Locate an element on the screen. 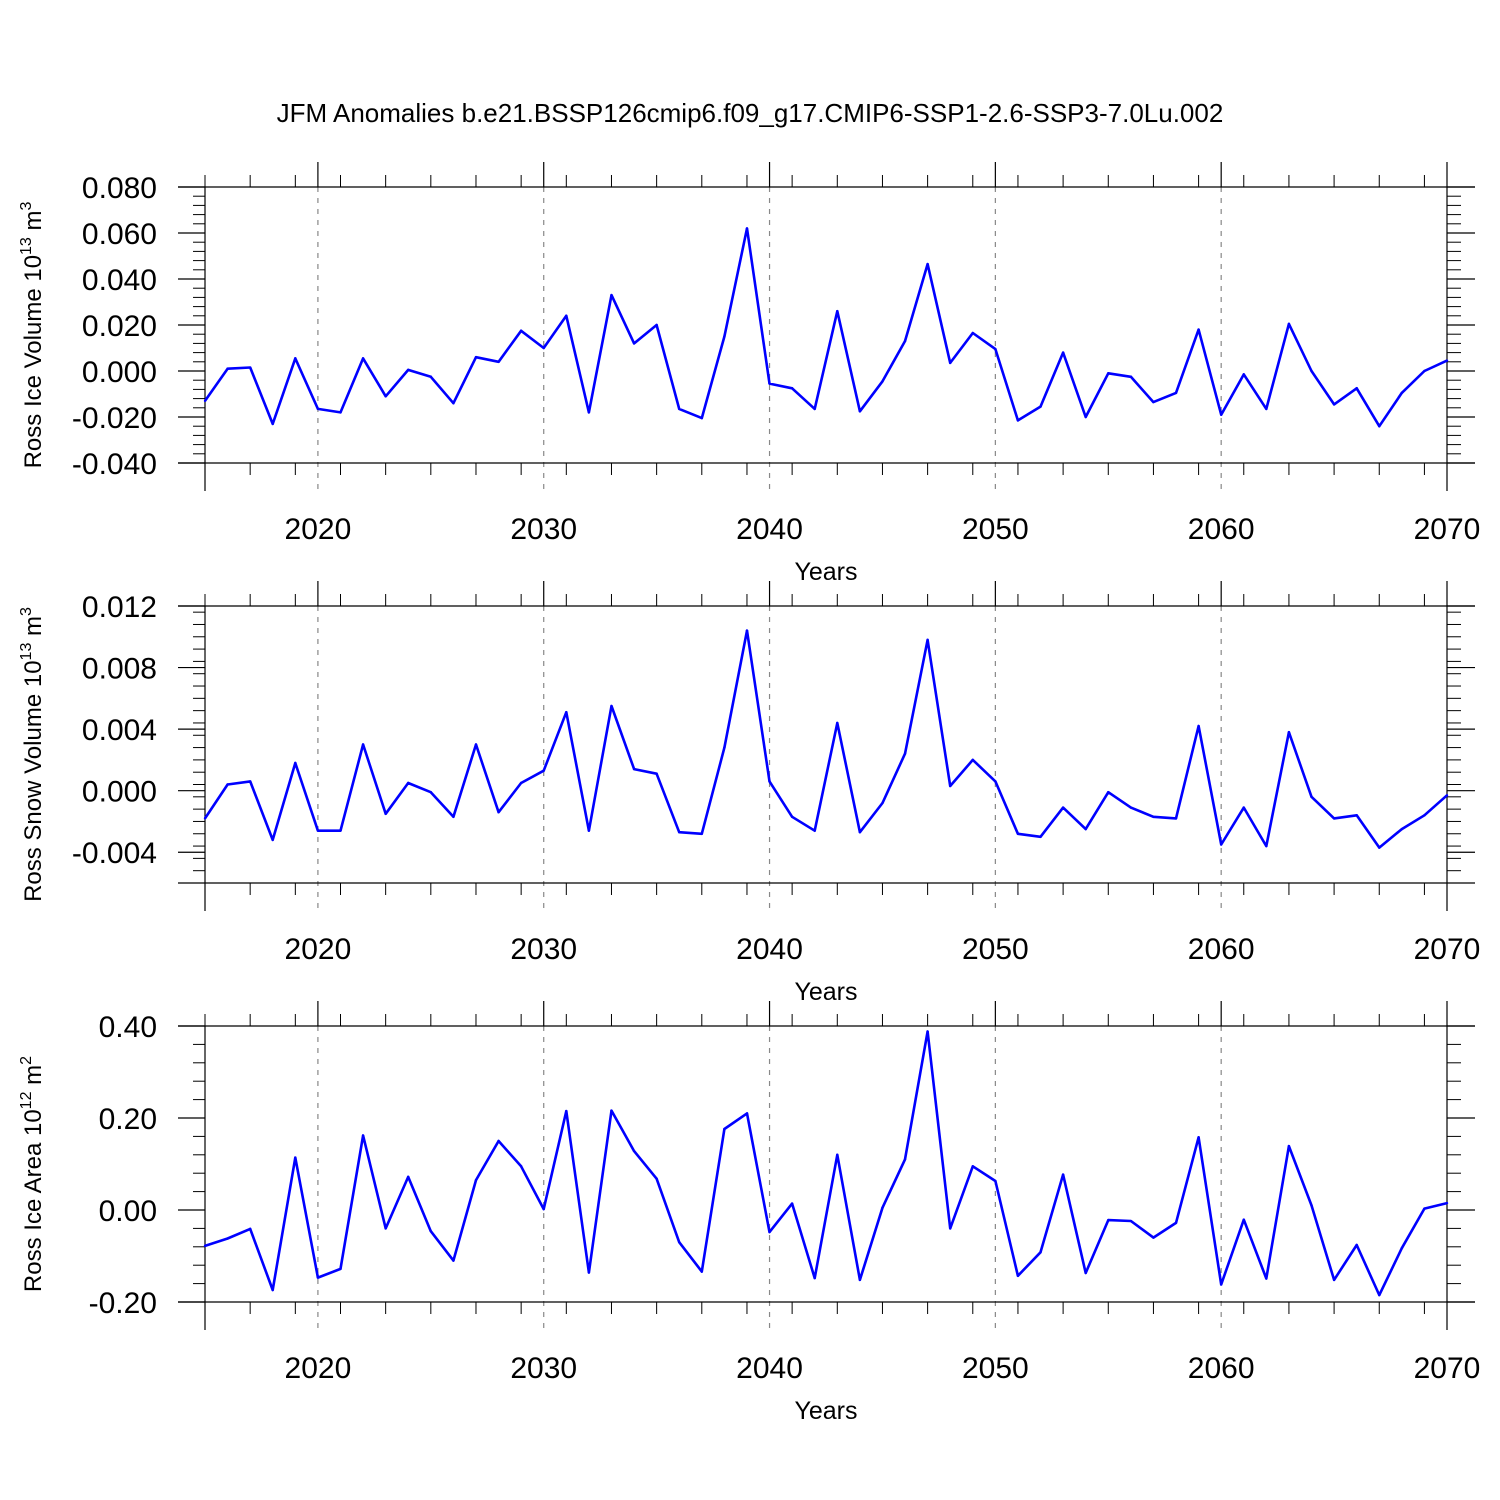 This screenshot has width=1500, height=1500. y-tick-label: 0.040 is located at coordinates (119, 280).